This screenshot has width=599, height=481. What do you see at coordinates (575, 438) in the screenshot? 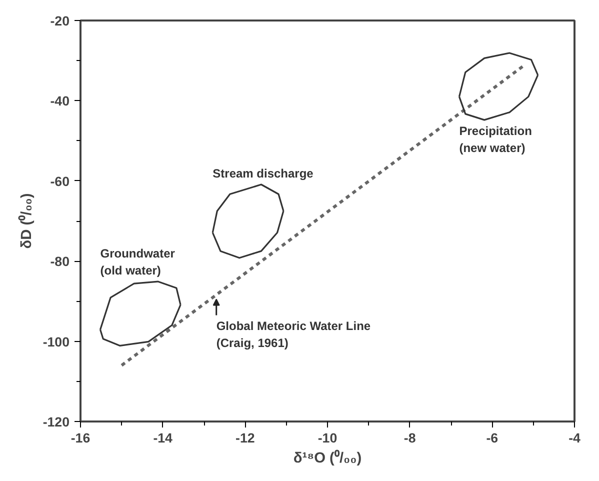
I see `x-tick-label: -4` at bounding box center [575, 438].